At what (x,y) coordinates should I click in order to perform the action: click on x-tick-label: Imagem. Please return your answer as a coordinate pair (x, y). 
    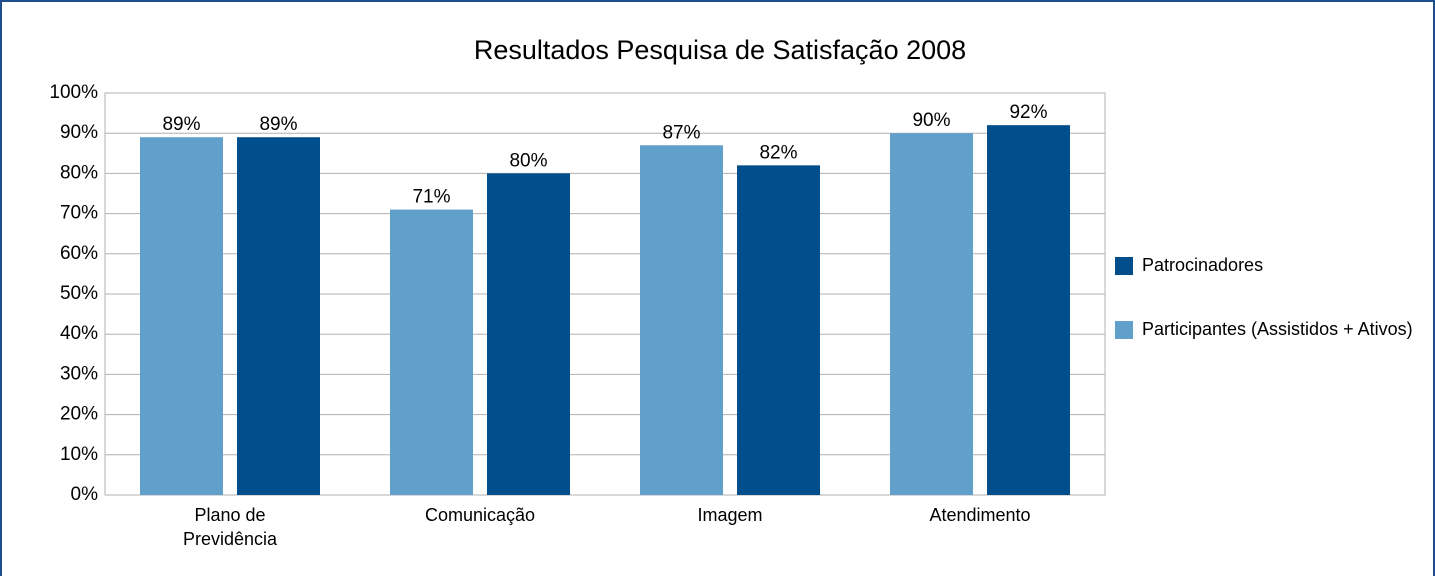
    Looking at the image, I should click on (730, 515).